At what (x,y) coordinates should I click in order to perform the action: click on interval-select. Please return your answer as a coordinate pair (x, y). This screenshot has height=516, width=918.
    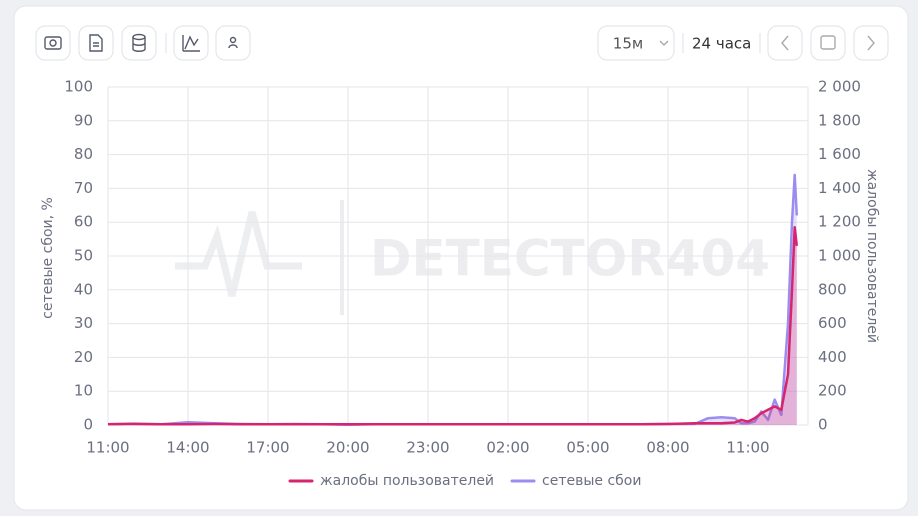
    Looking at the image, I should click on (636, 43).